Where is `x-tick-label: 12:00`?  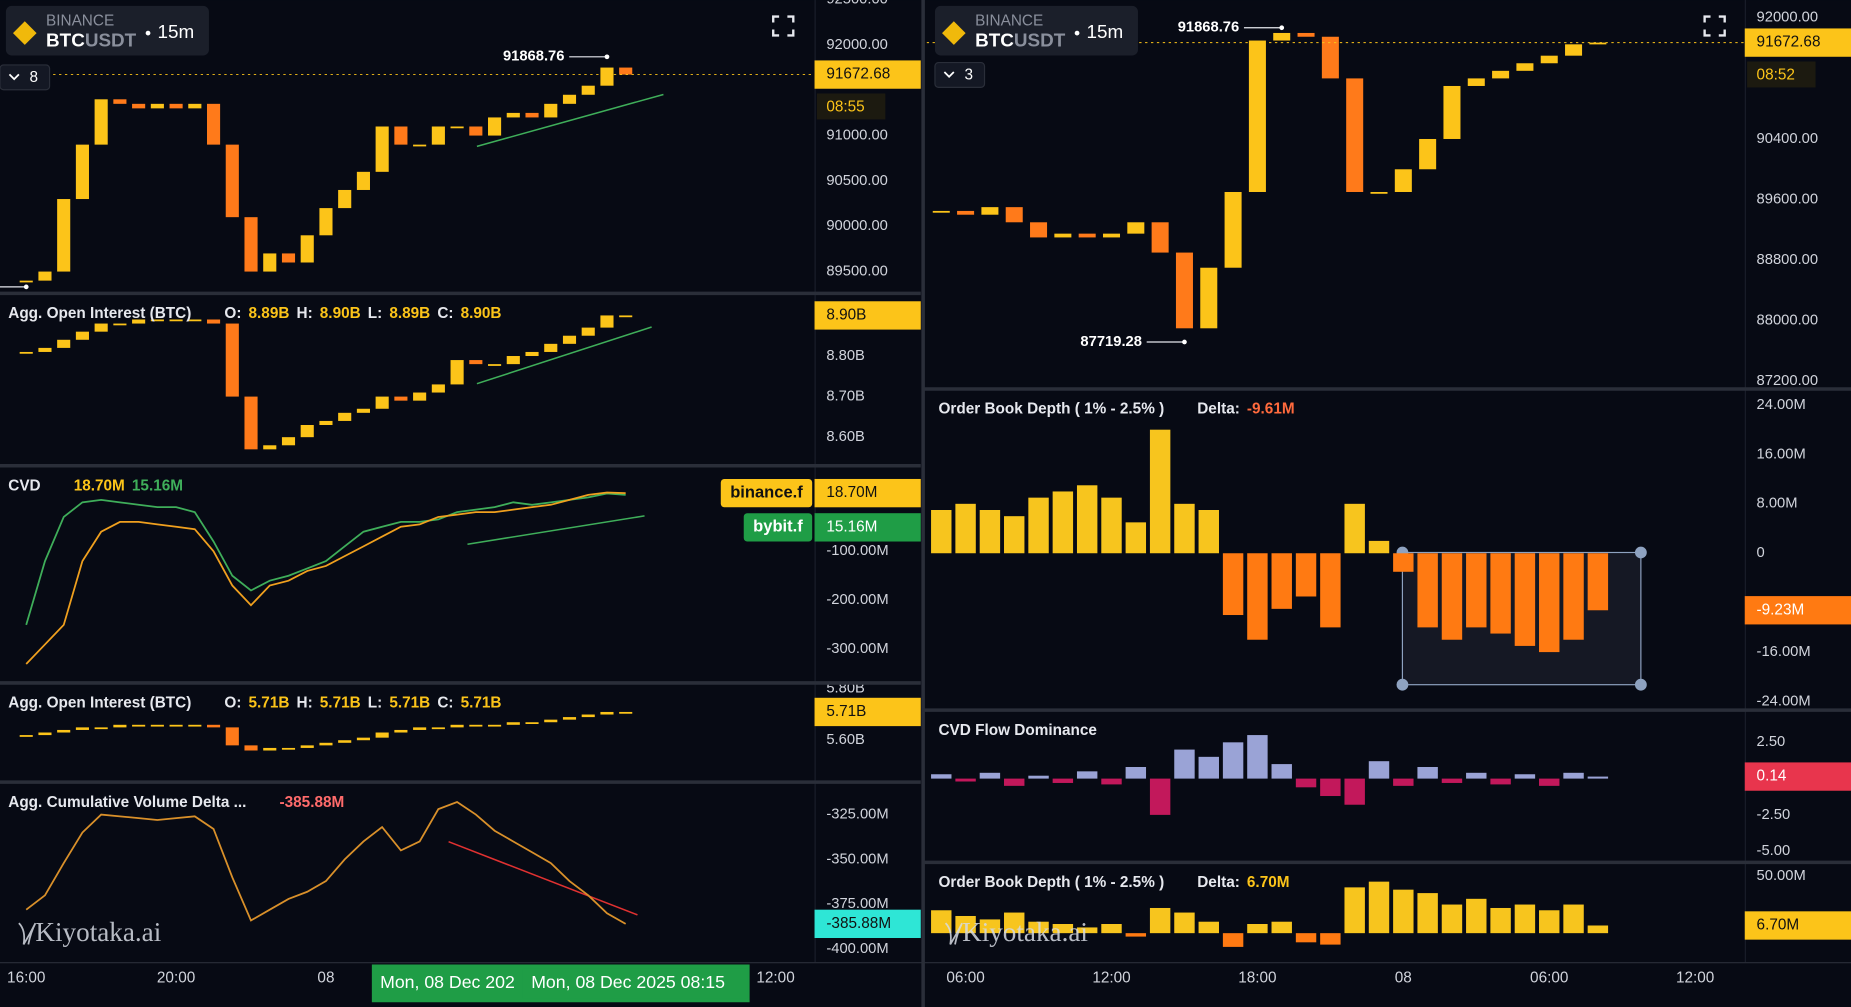
x-tick-label: 12:00 is located at coordinates (775, 978).